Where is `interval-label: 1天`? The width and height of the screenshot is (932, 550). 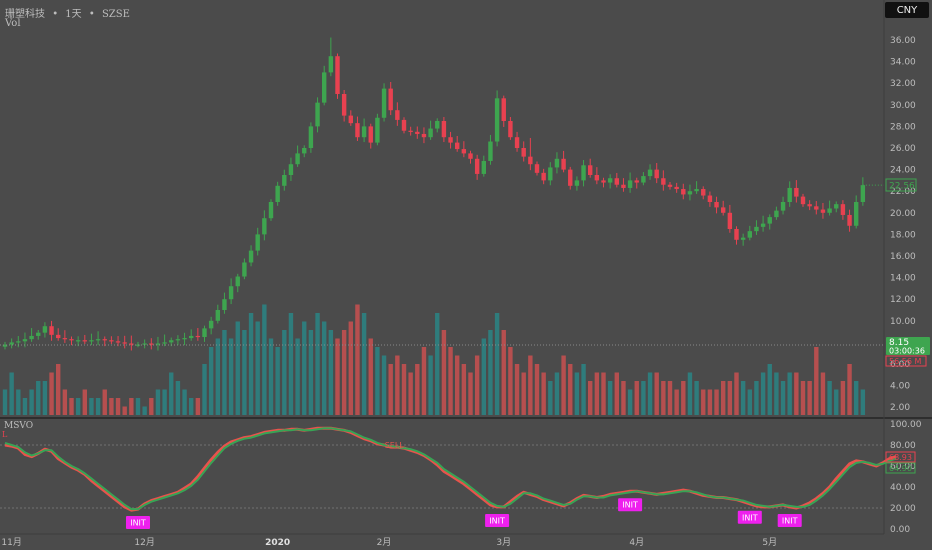 interval-label: 1天 is located at coordinates (73, 14).